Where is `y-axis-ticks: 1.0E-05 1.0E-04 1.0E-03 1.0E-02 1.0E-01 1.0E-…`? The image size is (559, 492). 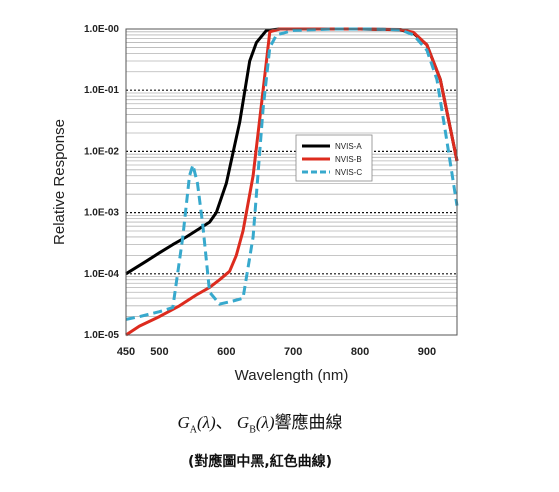
y-axis-ticks: 1.0E-05 1.0E-04 1.0E-03 1.0E-02 1.0E-01 1.0E-… is located at coordinates (101, 182).